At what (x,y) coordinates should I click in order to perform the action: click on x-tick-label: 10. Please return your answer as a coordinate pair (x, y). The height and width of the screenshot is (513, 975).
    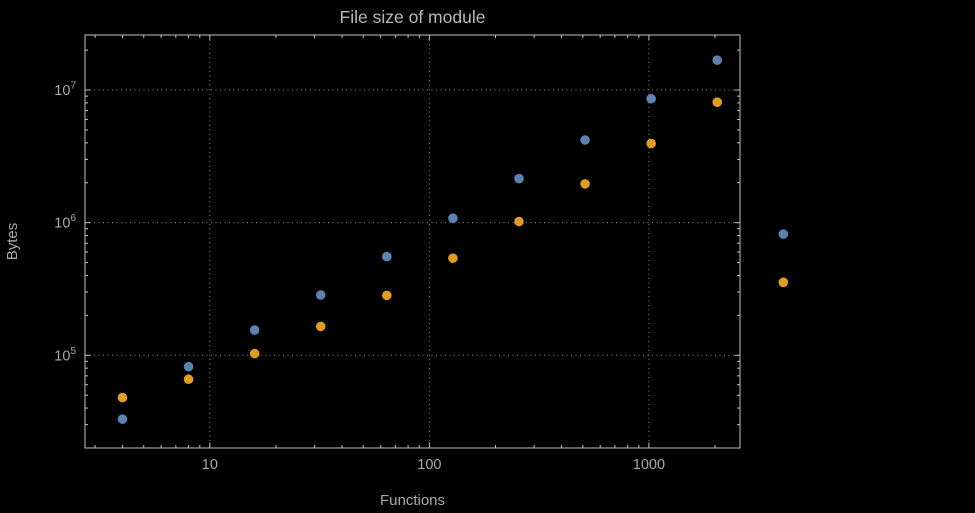
    Looking at the image, I should click on (210, 465).